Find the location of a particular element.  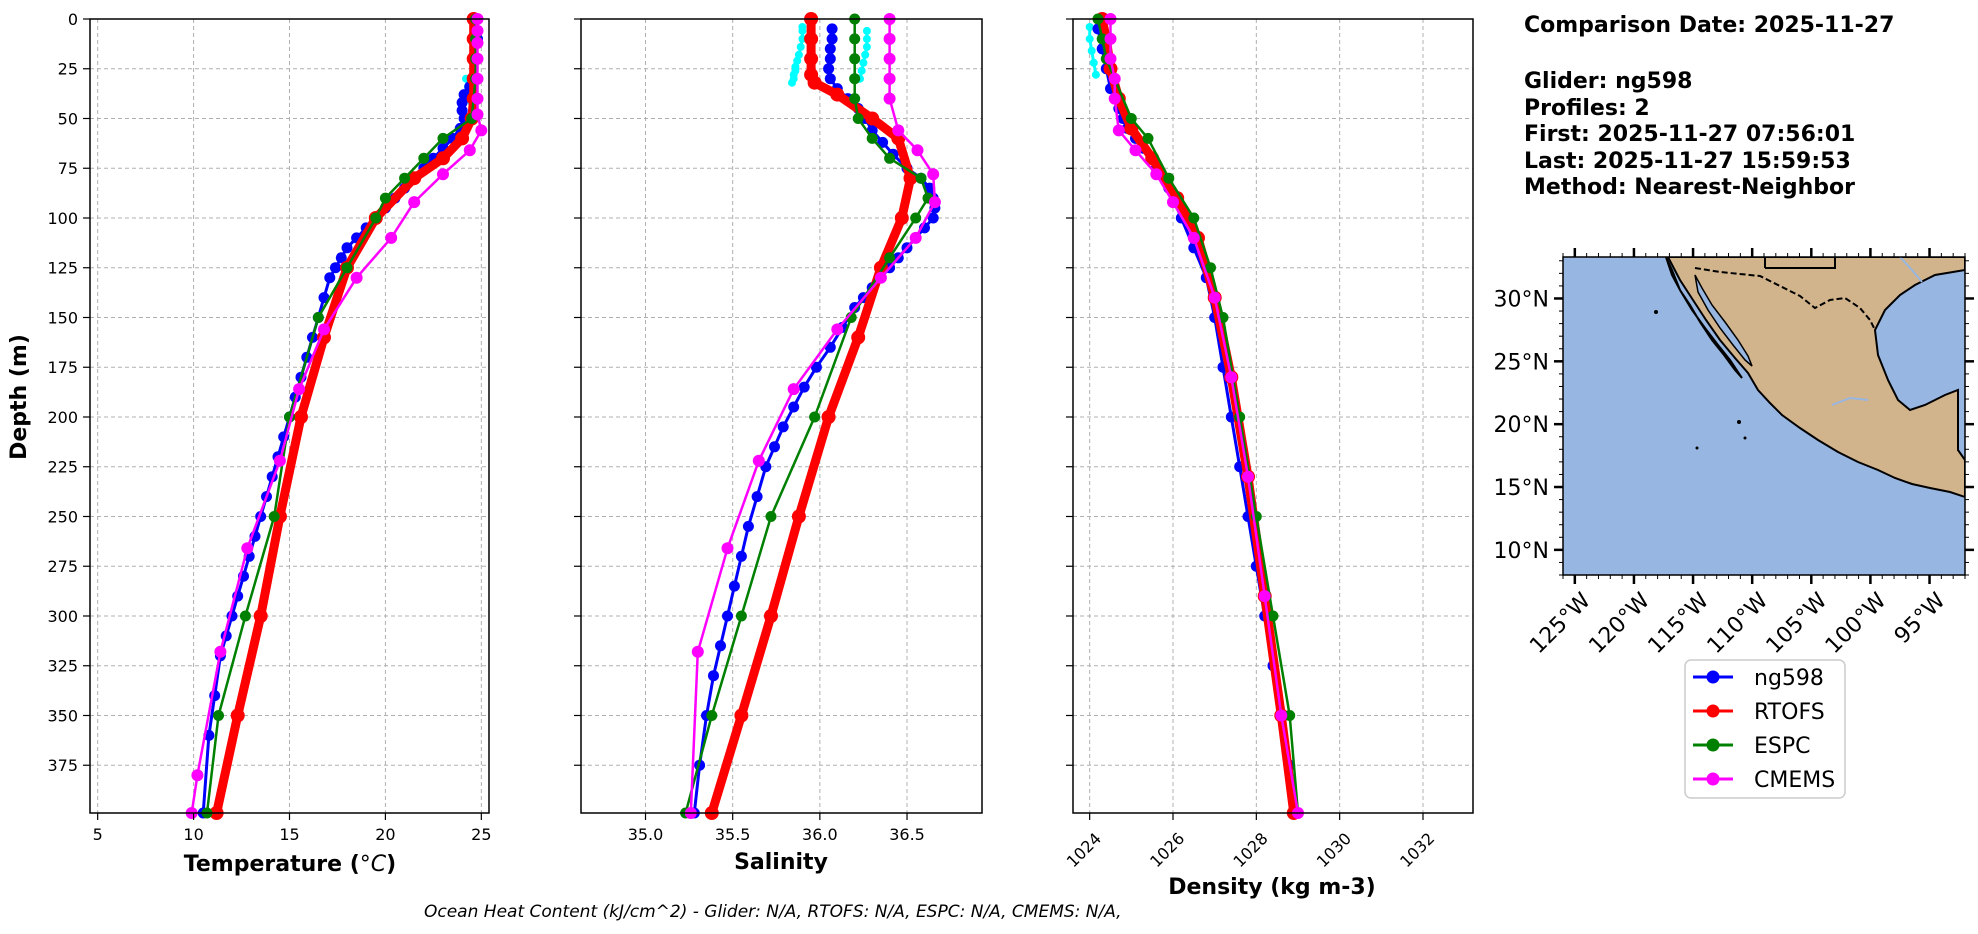

y-tick-label: 175 is located at coordinates (62, 367).